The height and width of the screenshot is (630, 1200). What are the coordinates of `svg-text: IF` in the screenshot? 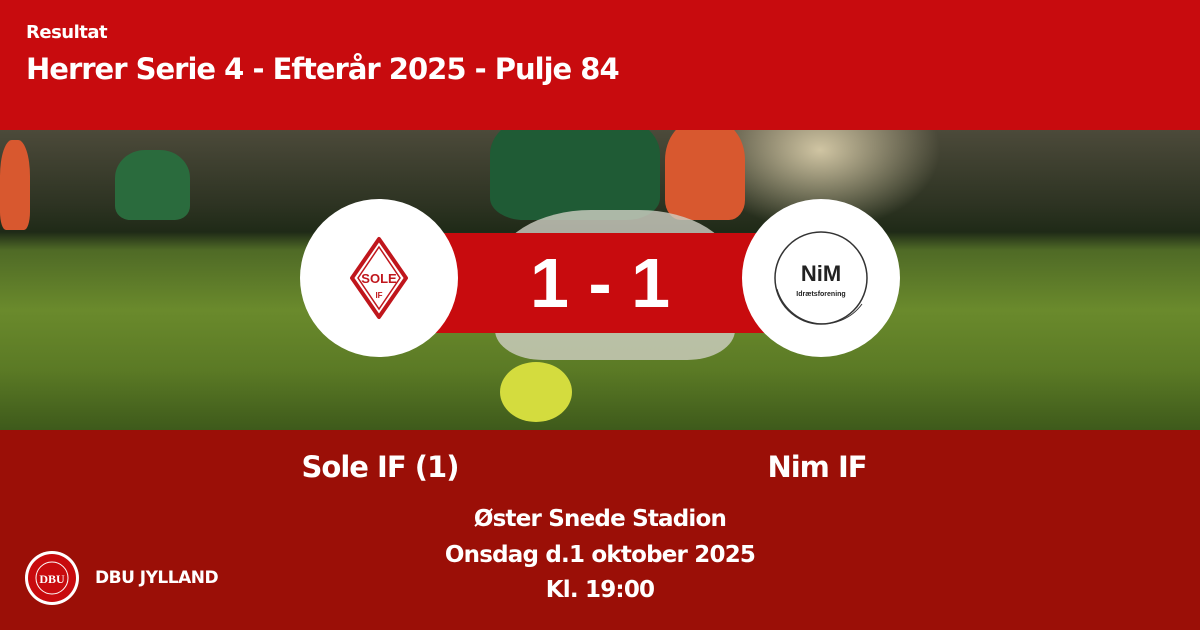 It's located at (378, 295).